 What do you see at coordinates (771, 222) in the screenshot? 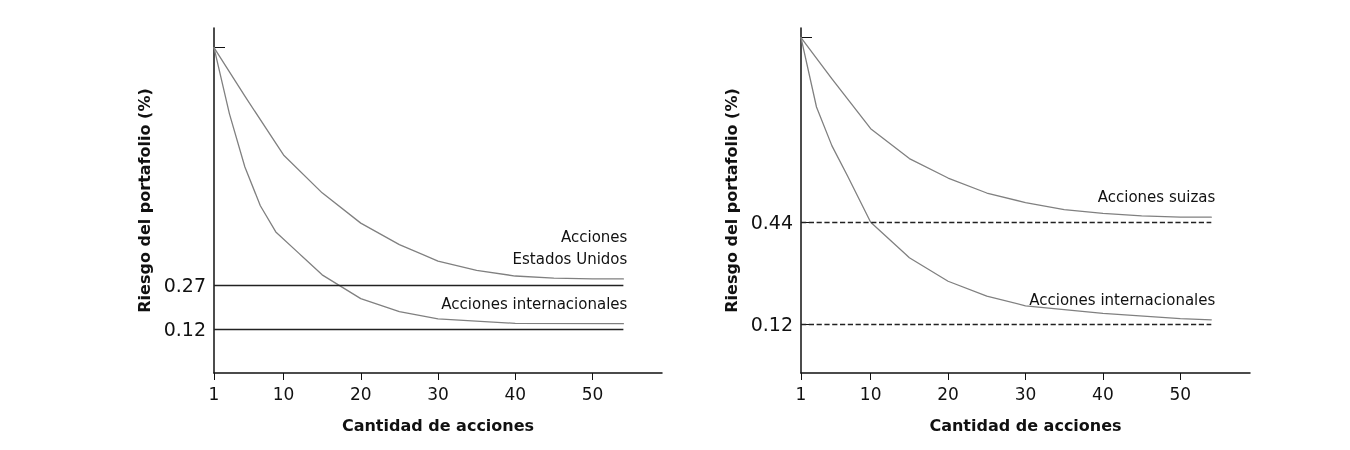
I see `y-tick-label: 0.44` at bounding box center [771, 222].